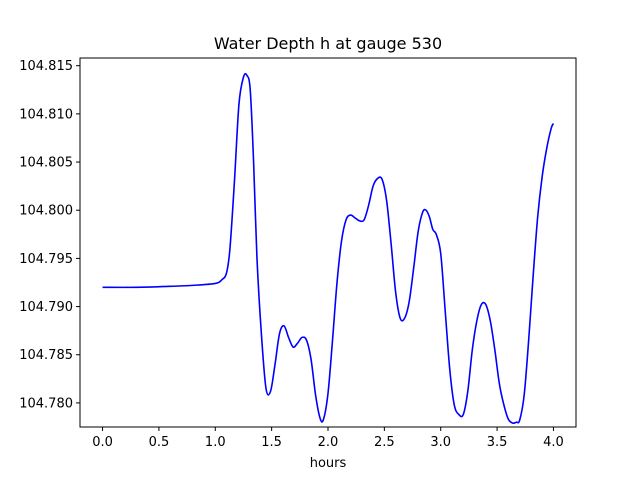 The width and height of the screenshot is (640, 480). Describe the element at coordinates (46, 259) in the screenshot. I see `y-tick-label: 104.795` at that location.